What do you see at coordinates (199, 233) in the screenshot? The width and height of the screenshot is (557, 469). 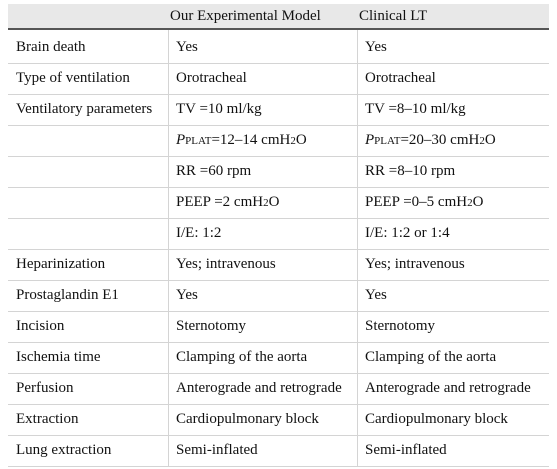 I see `cell-text: I/E: 1:2` at bounding box center [199, 233].